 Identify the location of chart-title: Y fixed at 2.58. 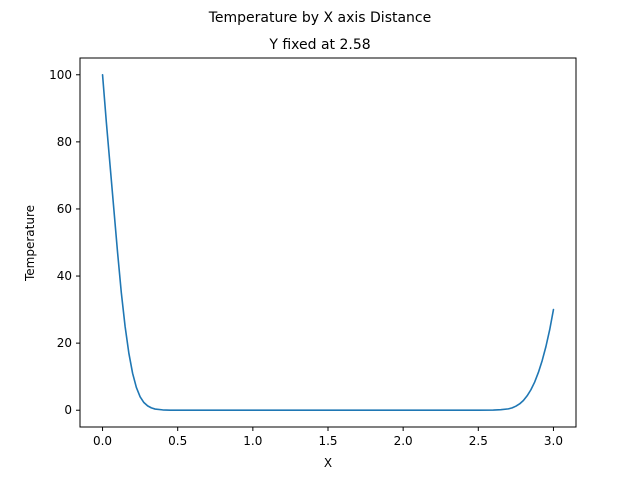
(319, 45).